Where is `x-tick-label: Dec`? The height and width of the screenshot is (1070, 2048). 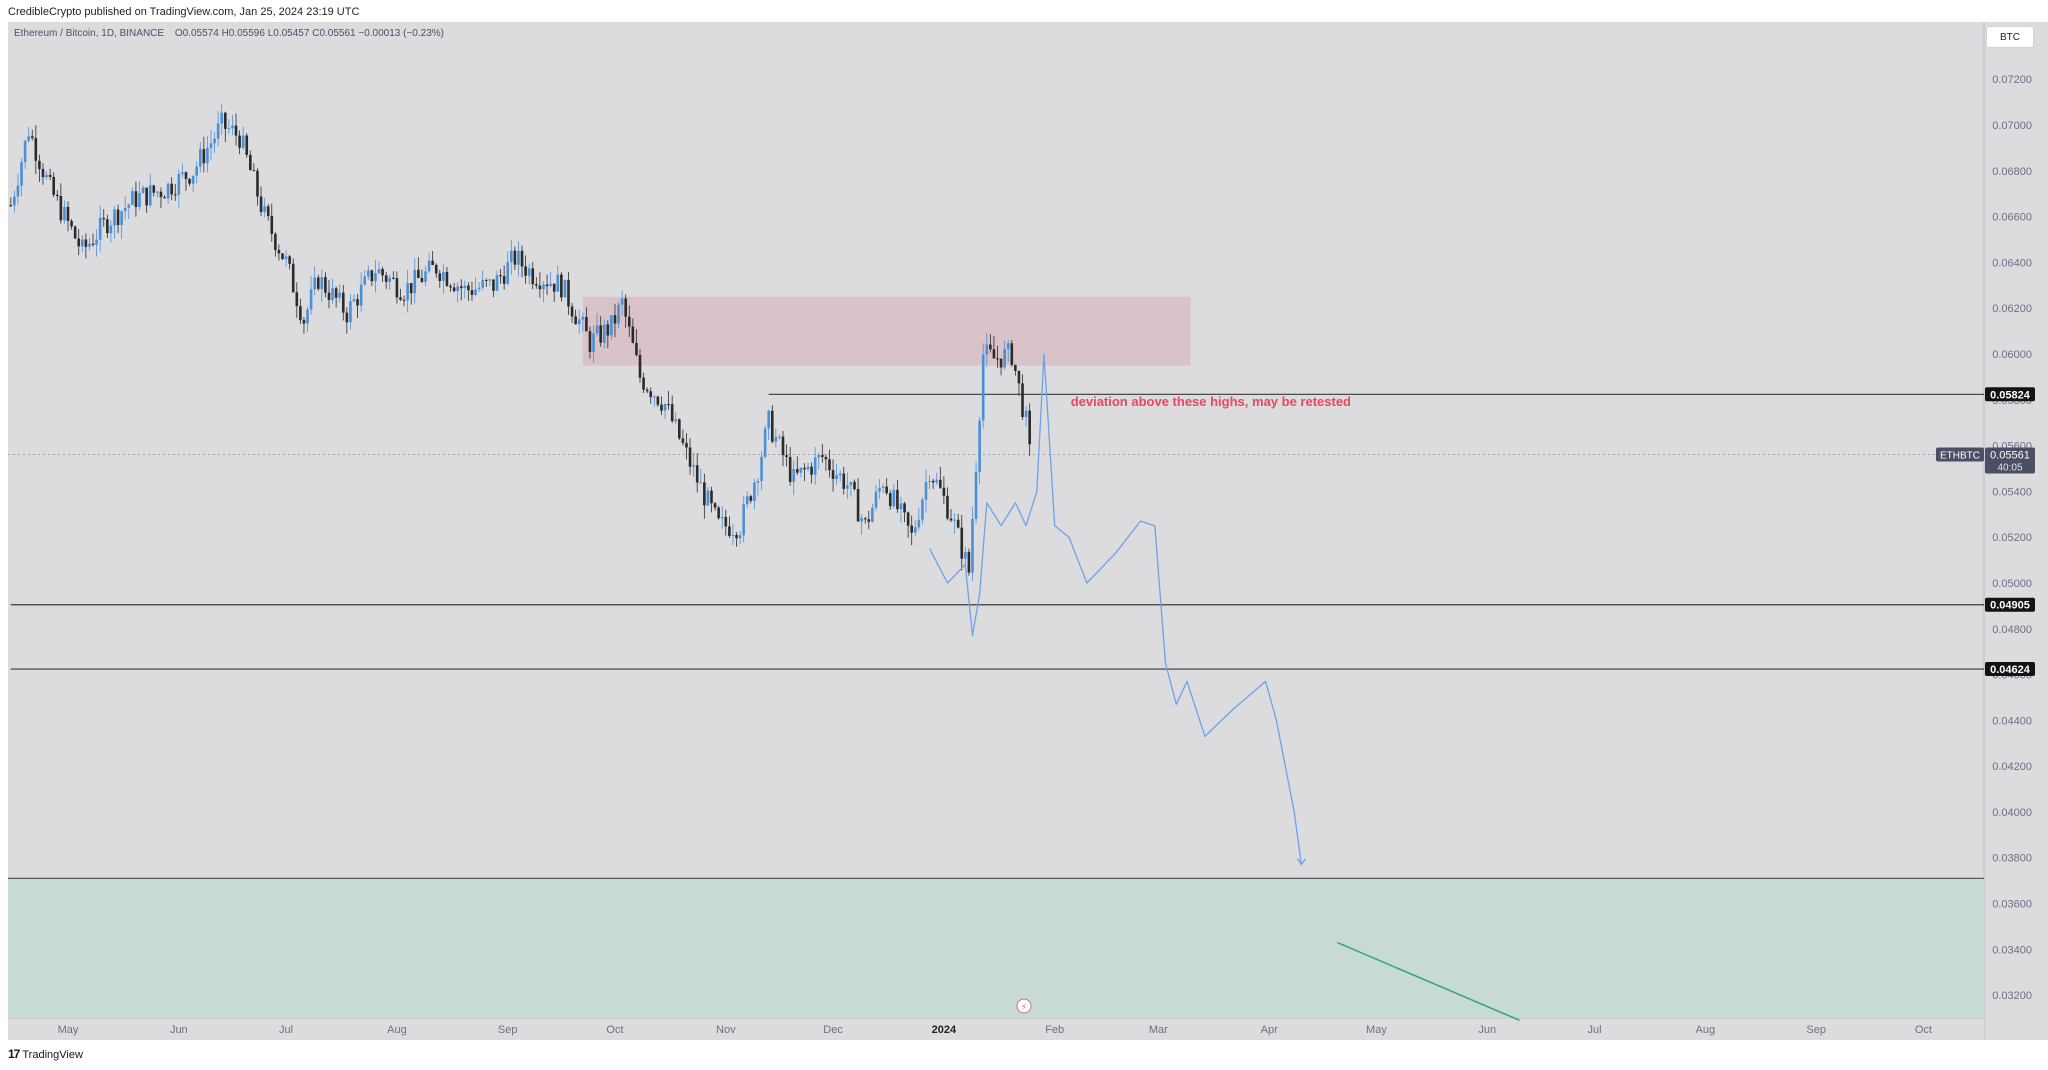 x-tick-label: Dec is located at coordinates (833, 1030).